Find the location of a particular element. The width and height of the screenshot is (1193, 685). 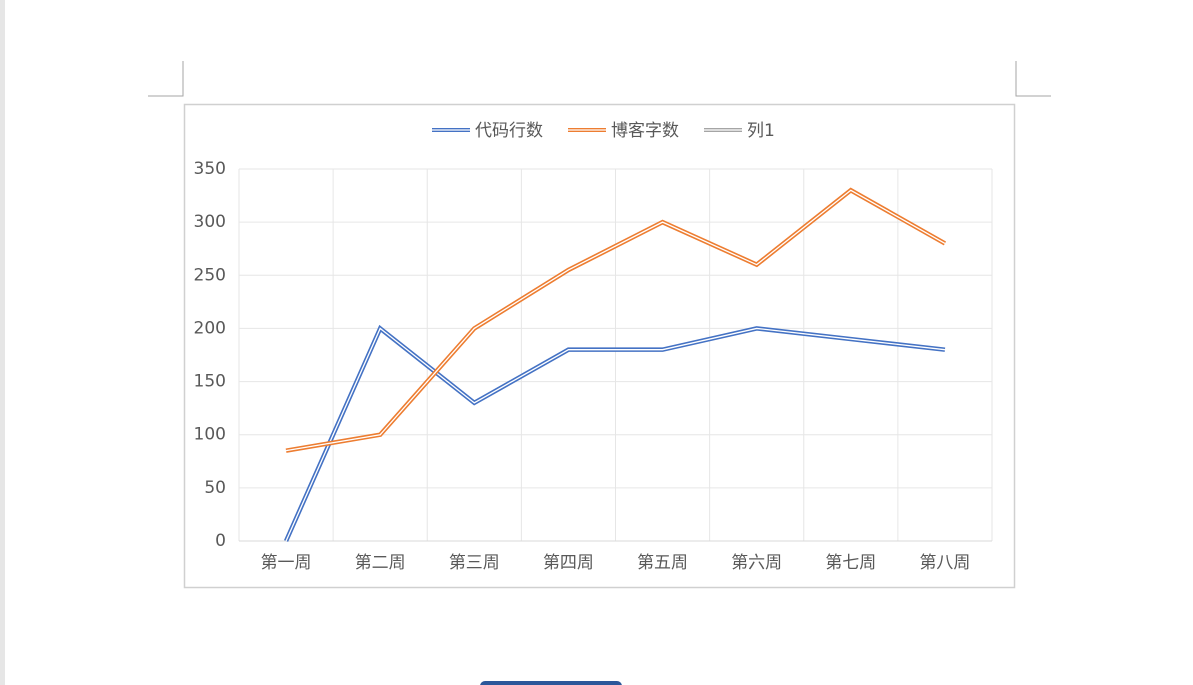

x-tick-label: 第七周 is located at coordinates (850, 563).